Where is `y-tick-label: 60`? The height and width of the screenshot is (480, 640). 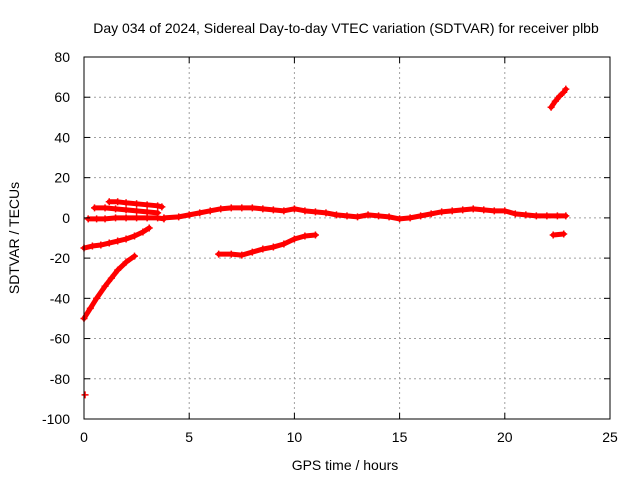 y-tick-label: 60 is located at coordinates (62, 97).